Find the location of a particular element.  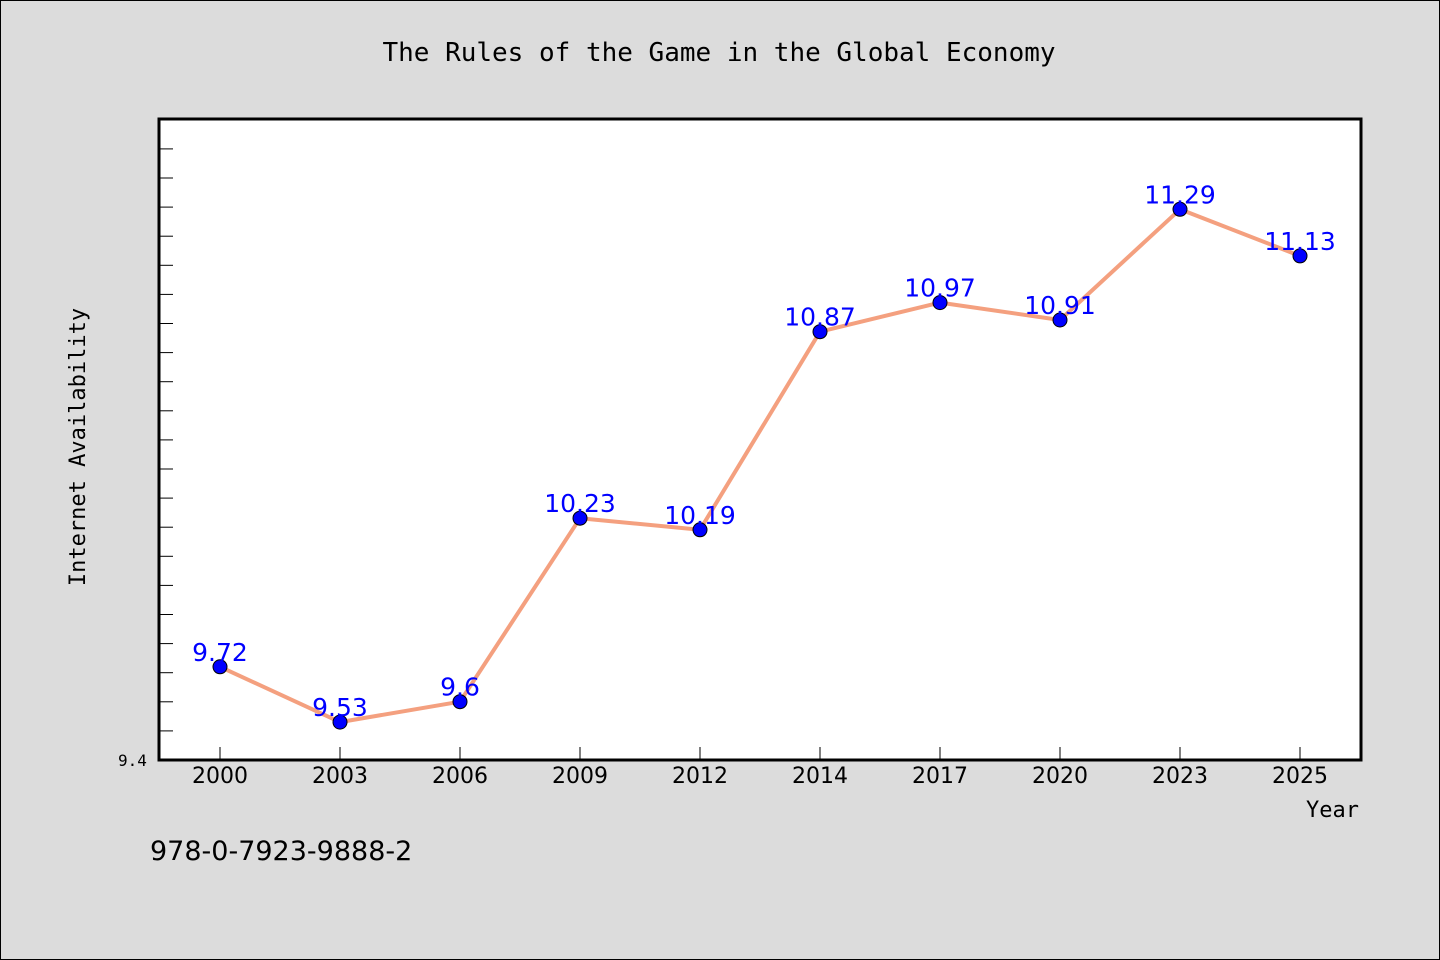

x-tick-labels: 2000 2003 2006 2009 2012 2014 2017 2020 2023 2025 is located at coordinates (760, 776).